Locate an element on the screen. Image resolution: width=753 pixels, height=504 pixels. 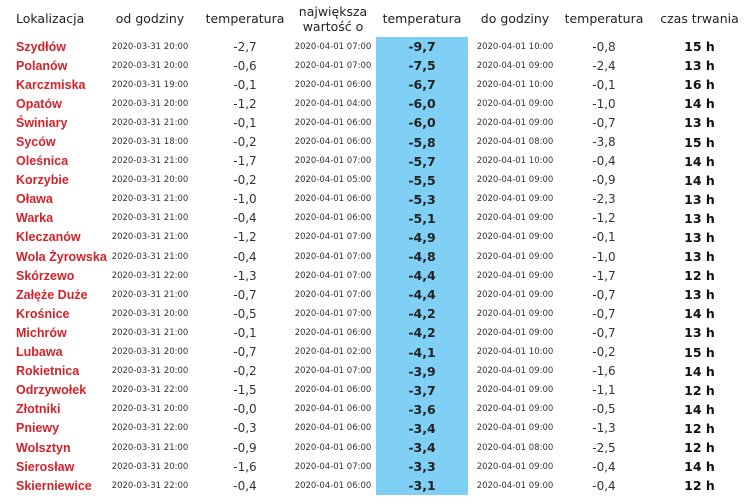
column-header-lowest-at: największa wartość o is located at coordinates (333, 18).